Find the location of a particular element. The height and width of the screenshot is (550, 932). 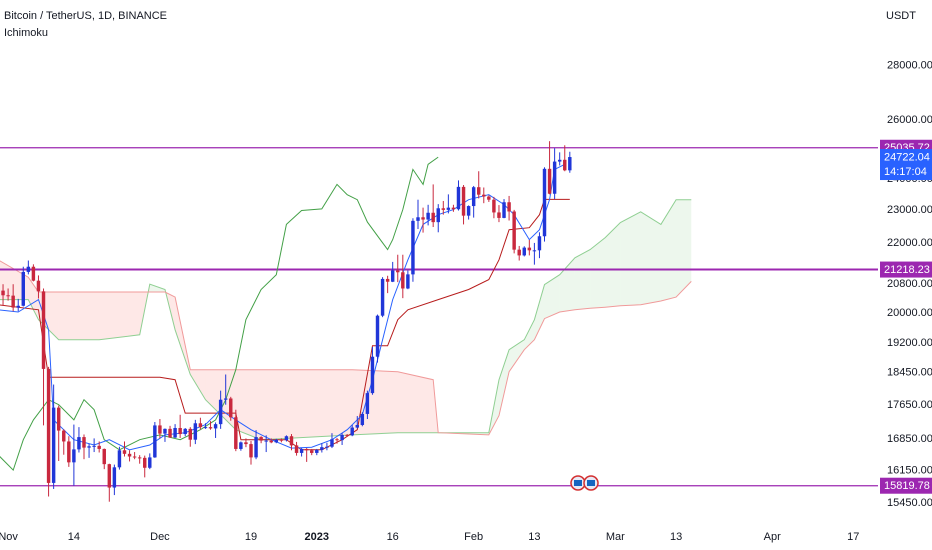

y-tick-label: 18450.00 is located at coordinates (909, 372).